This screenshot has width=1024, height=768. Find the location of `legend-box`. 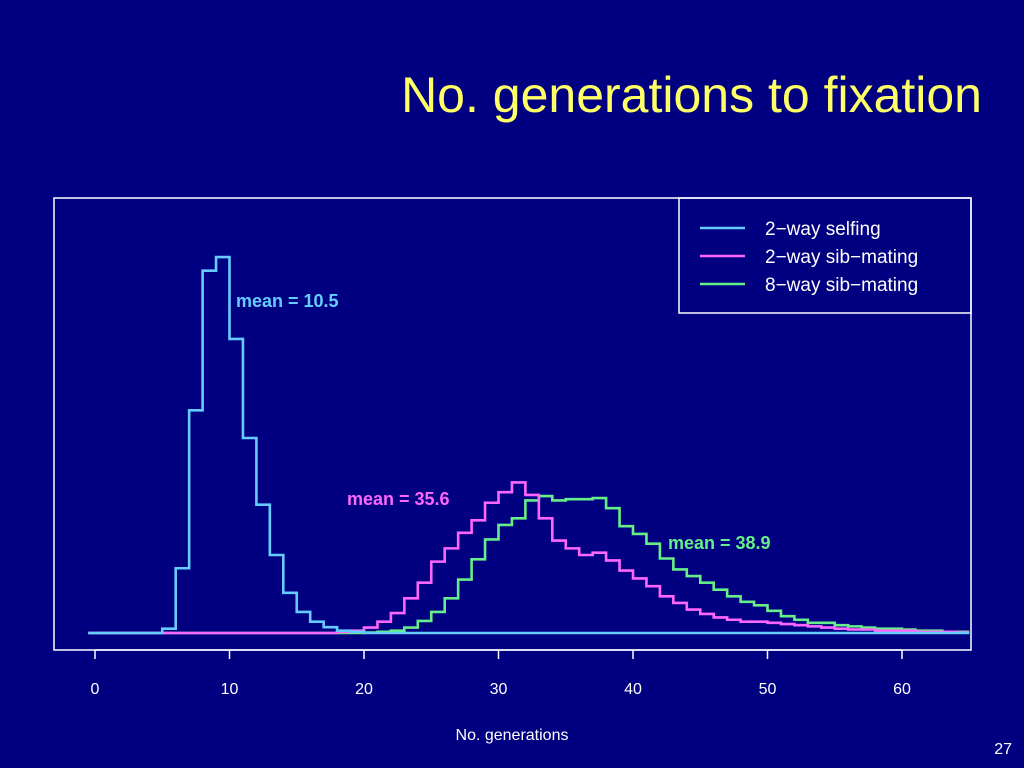

legend-box is located at coordinates (825, 255).